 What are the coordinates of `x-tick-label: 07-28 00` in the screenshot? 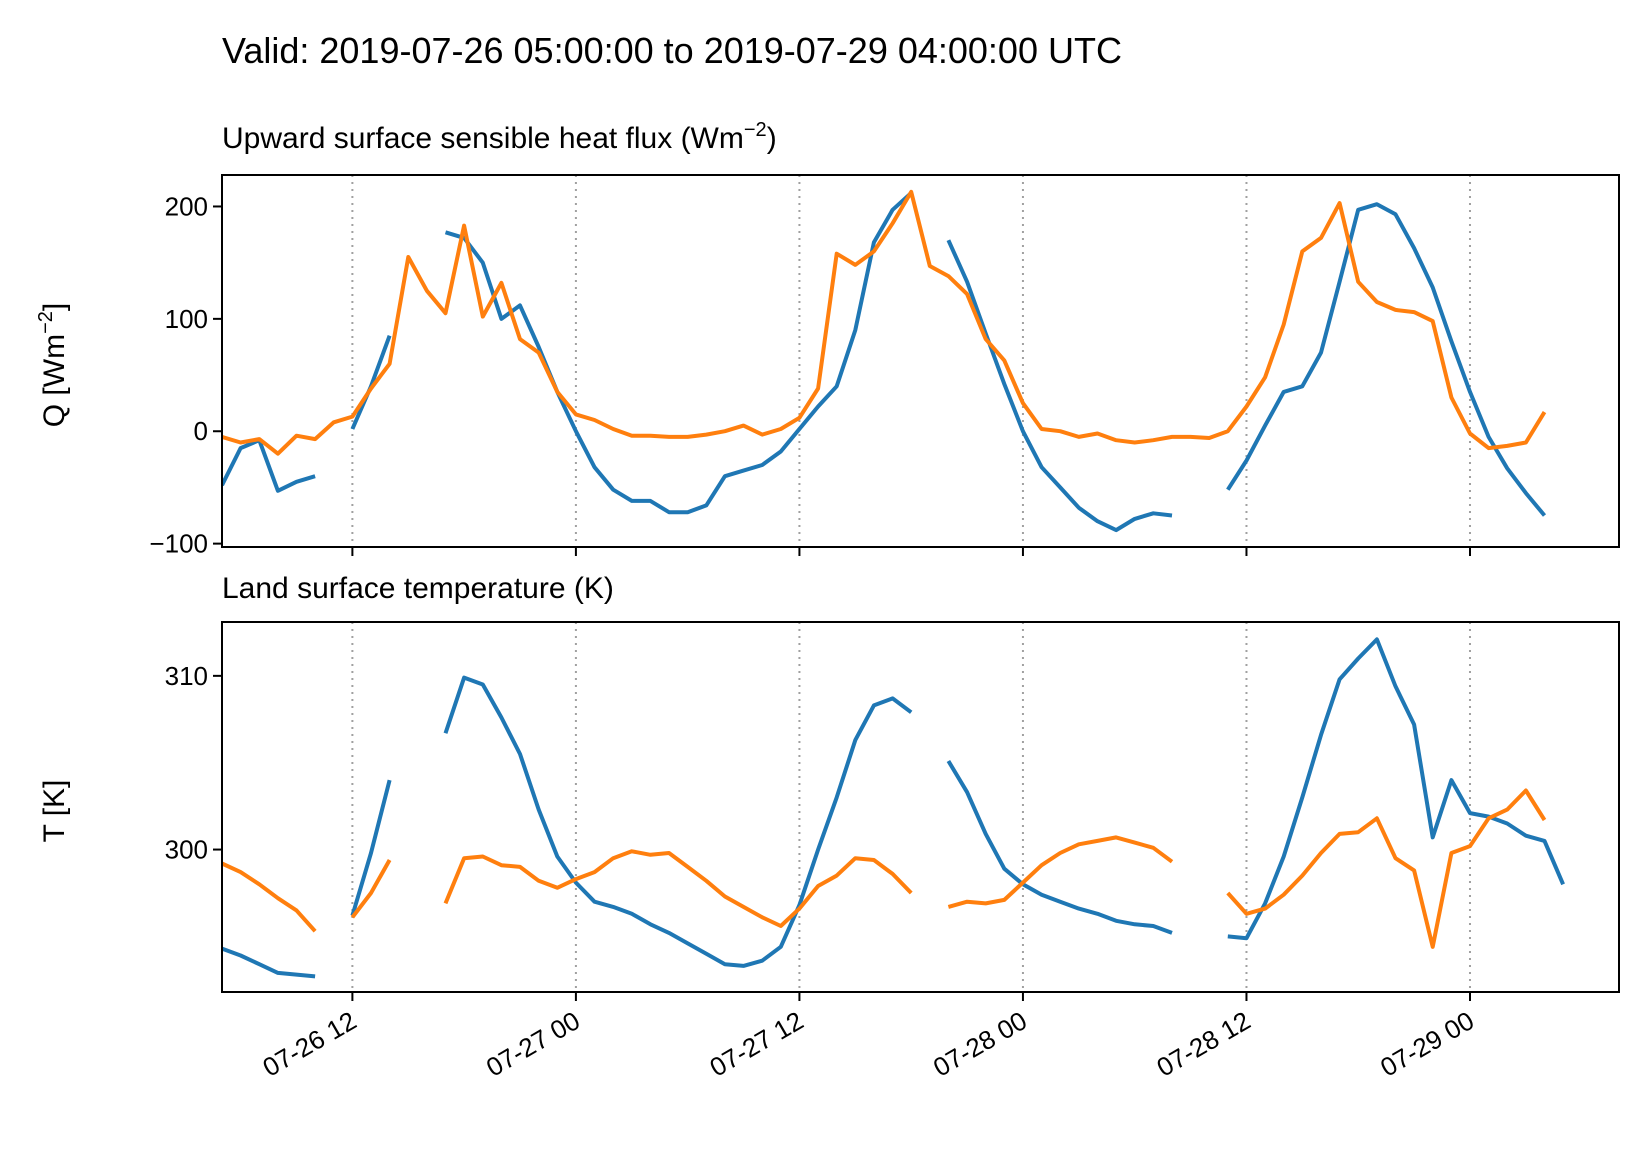 It's located at (980, 1043).